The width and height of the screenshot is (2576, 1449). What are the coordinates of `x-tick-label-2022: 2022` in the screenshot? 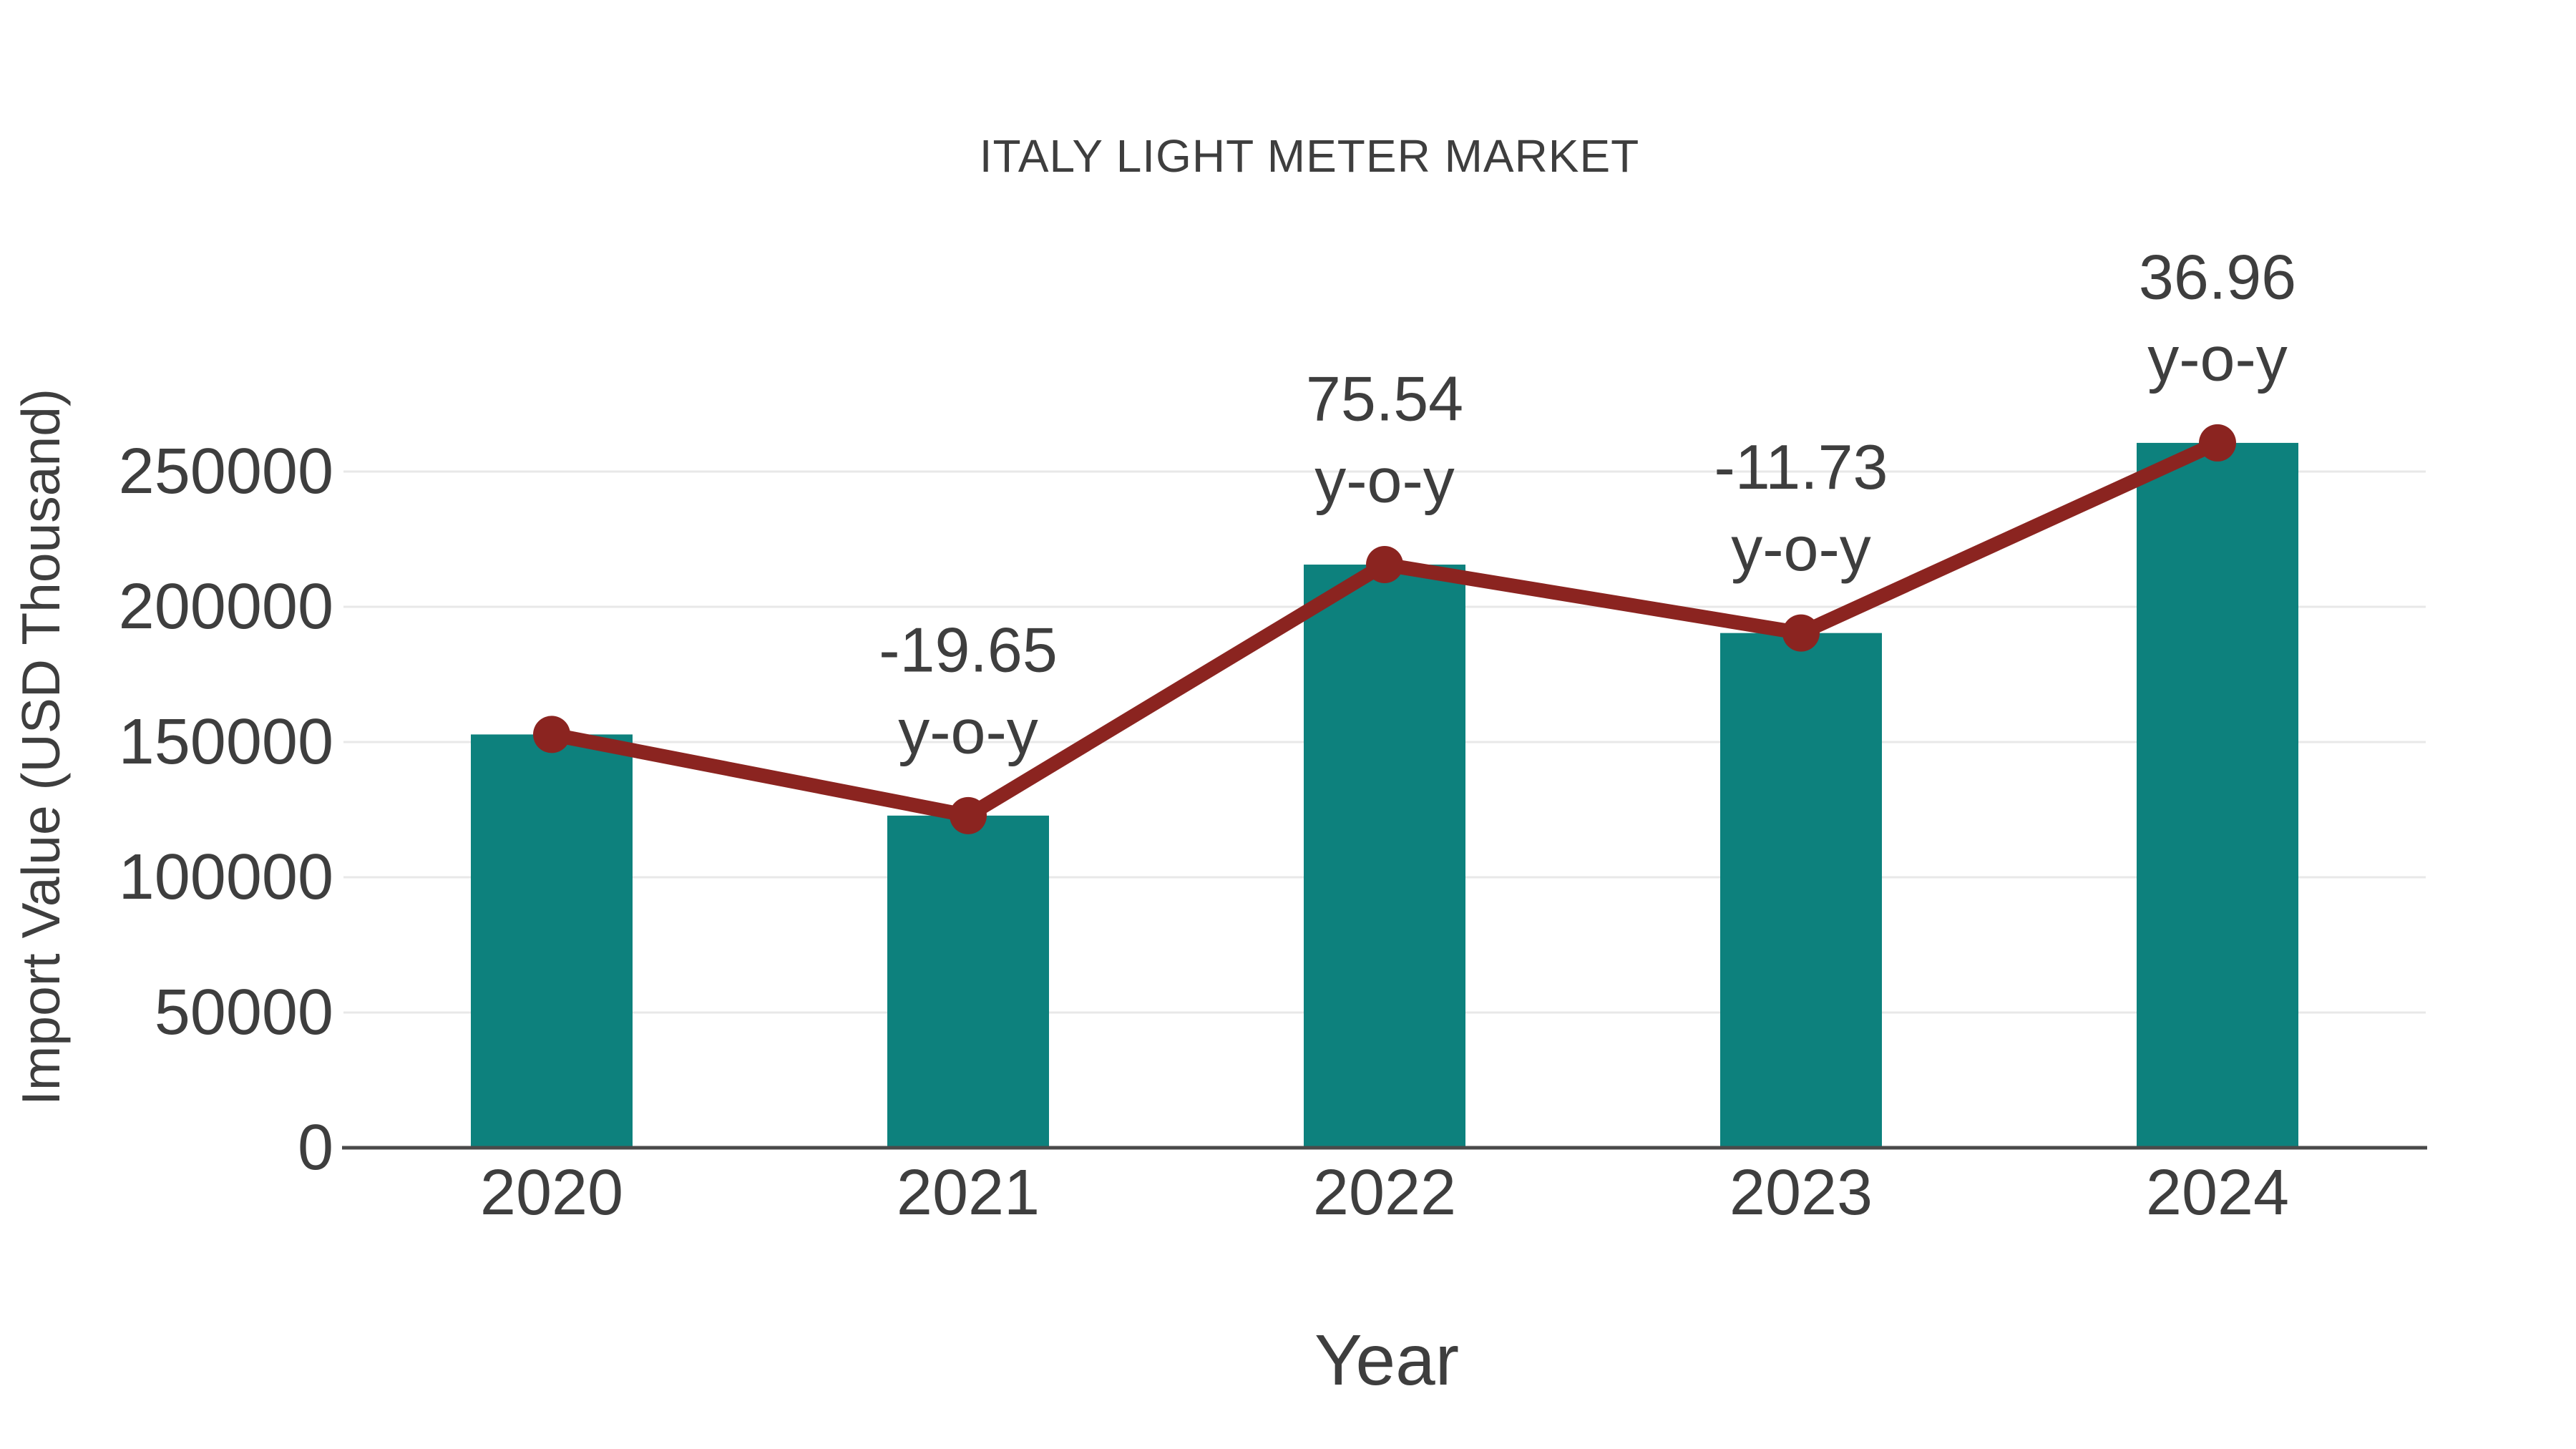 It's located at (1384, 1193).